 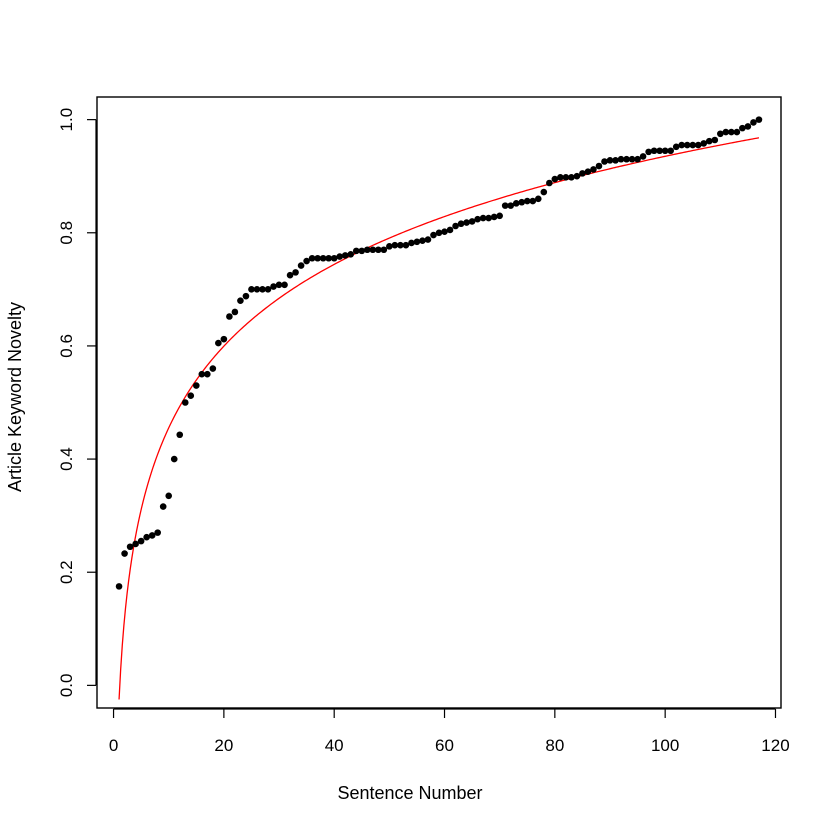 What do you see at coordinates (66, 346) in the screenshot?
I see `y-tick-label: 0.6` at bounding box center [66, 346].